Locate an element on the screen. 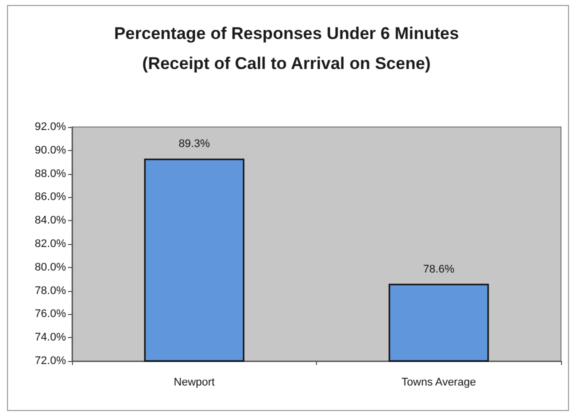 This screenshot has height=417, width=573. y-tick-label: 84.0% is located at coordinates (50, 220).